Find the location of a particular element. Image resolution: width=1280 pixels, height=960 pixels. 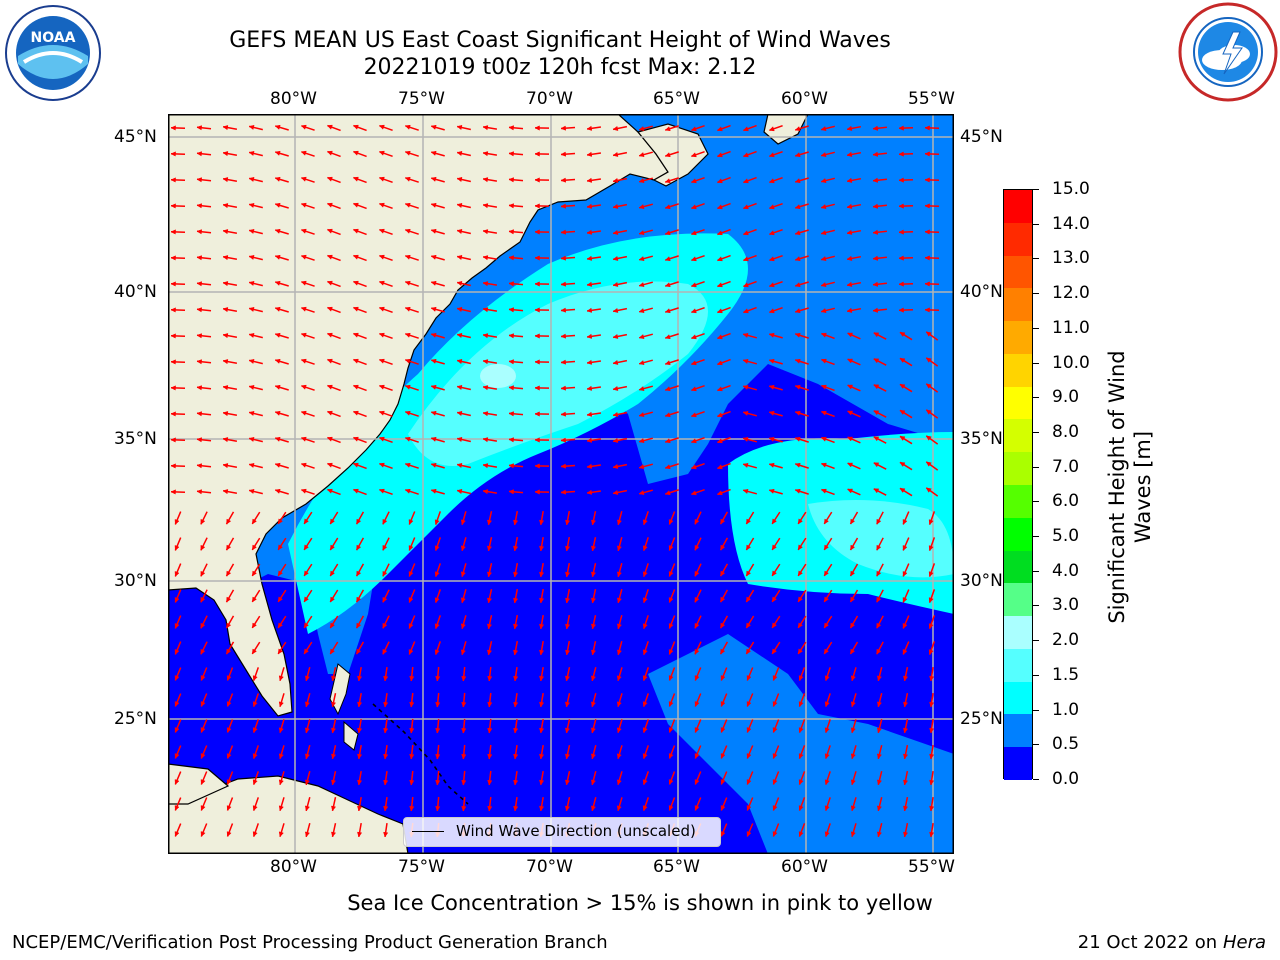

lat-label: 30°N is located at coordinates (135, 581).